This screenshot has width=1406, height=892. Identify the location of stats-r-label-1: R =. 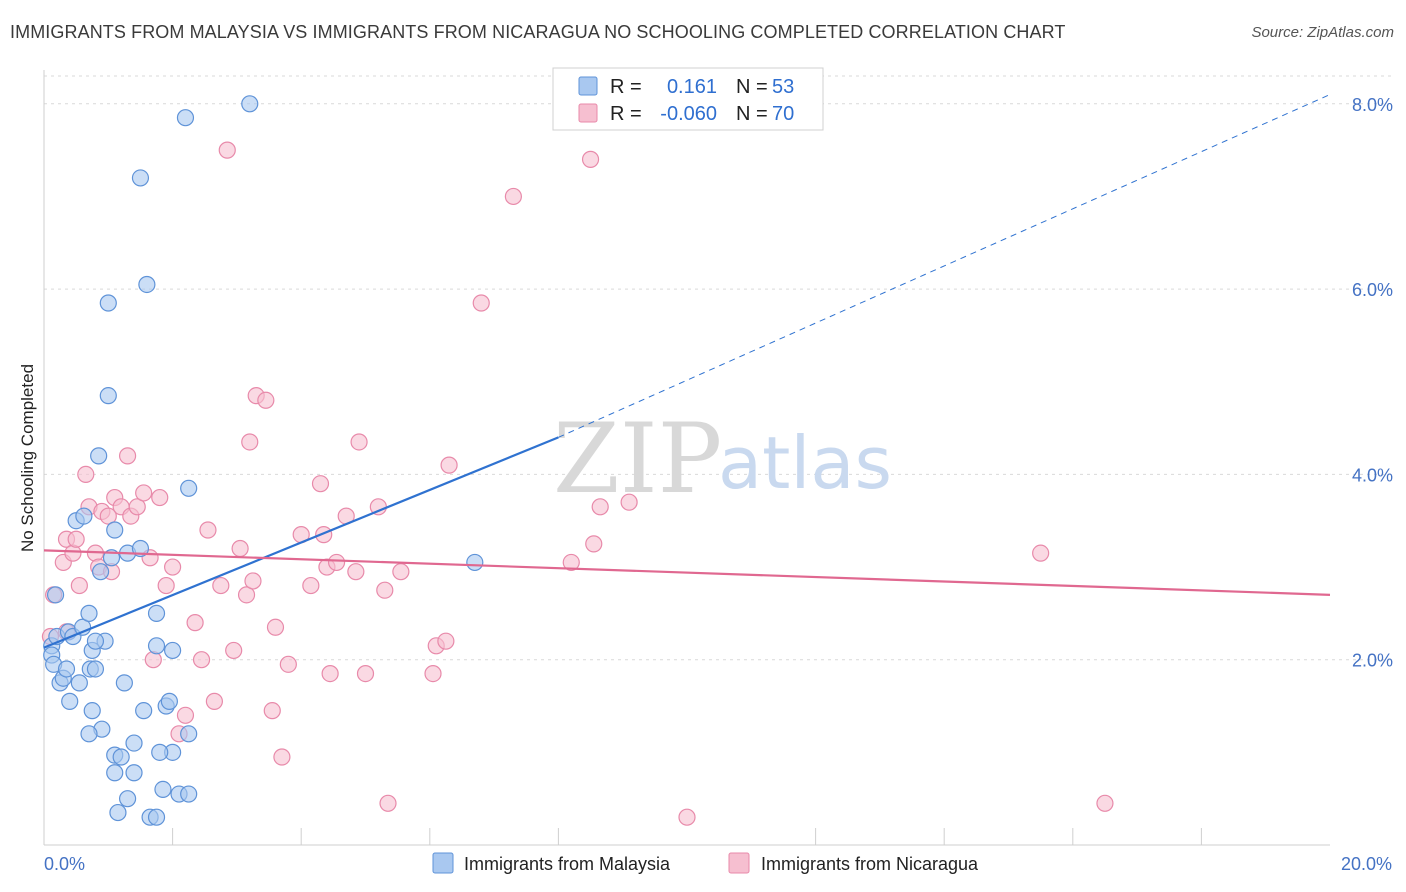
(626, 87).